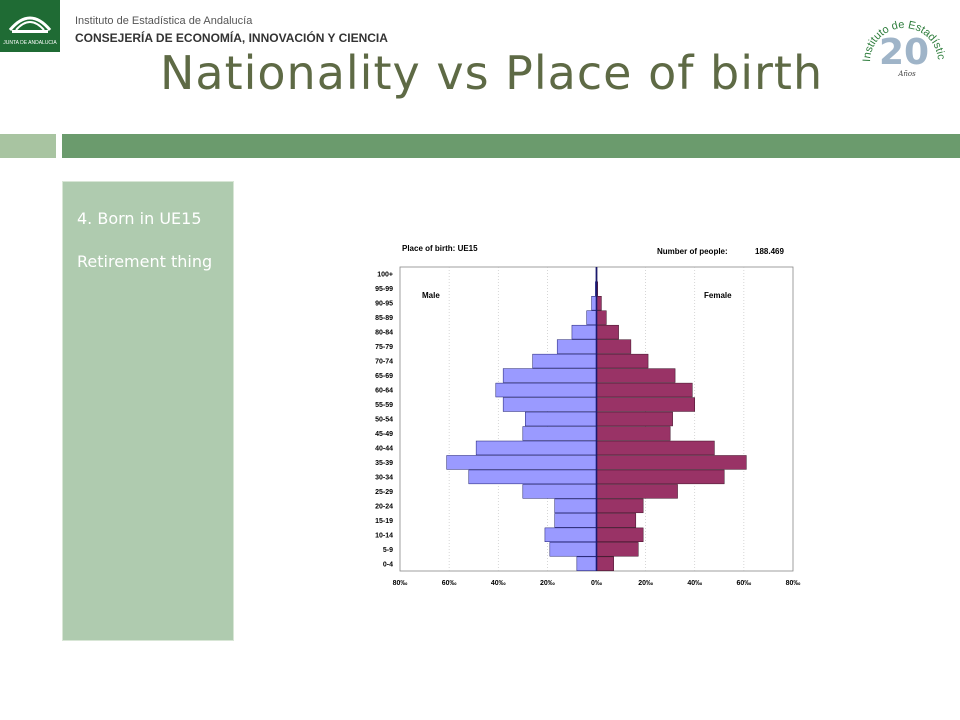 This screenshot has height=720, width=960. Describe the element at coordinates (30, 26) in the screenshot. I see `junta-andalucia-logo: JUNTA DE ANDALUCIA` at that location.